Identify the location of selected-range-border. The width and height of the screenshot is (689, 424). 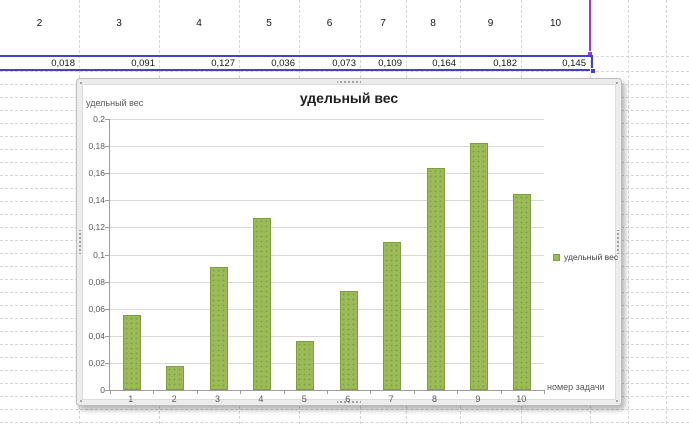
(296, 63).